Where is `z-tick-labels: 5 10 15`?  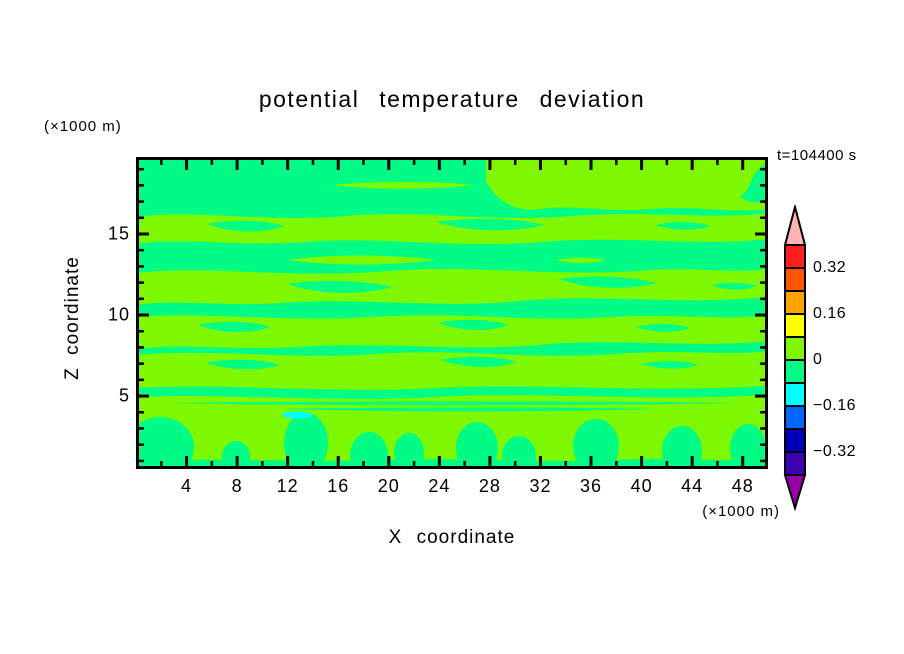
z-tick-labels: 5 10 15 is located at coordinates (109, 313).